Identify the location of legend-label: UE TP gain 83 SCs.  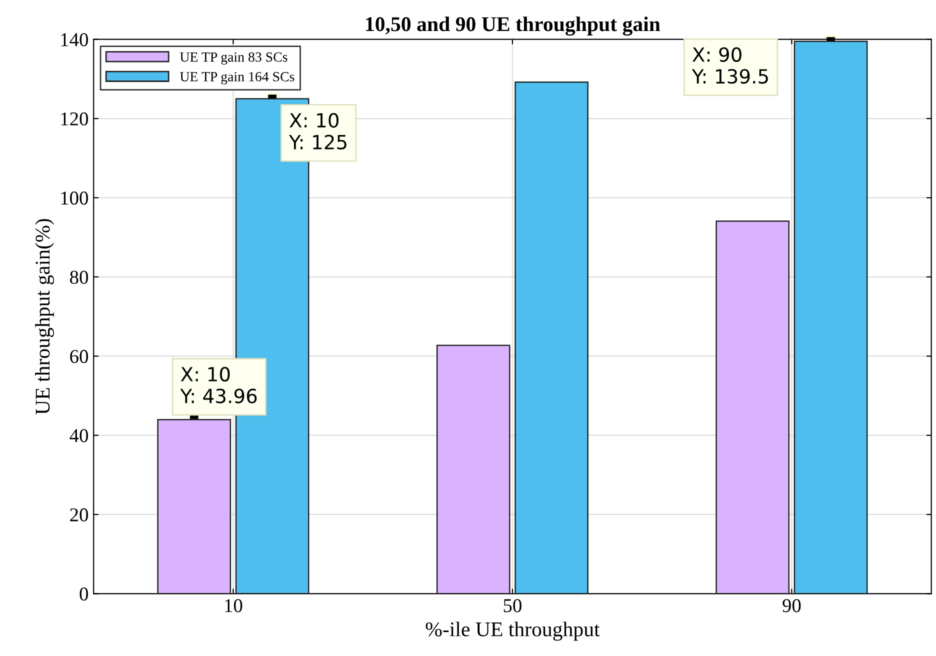
(234, 58).